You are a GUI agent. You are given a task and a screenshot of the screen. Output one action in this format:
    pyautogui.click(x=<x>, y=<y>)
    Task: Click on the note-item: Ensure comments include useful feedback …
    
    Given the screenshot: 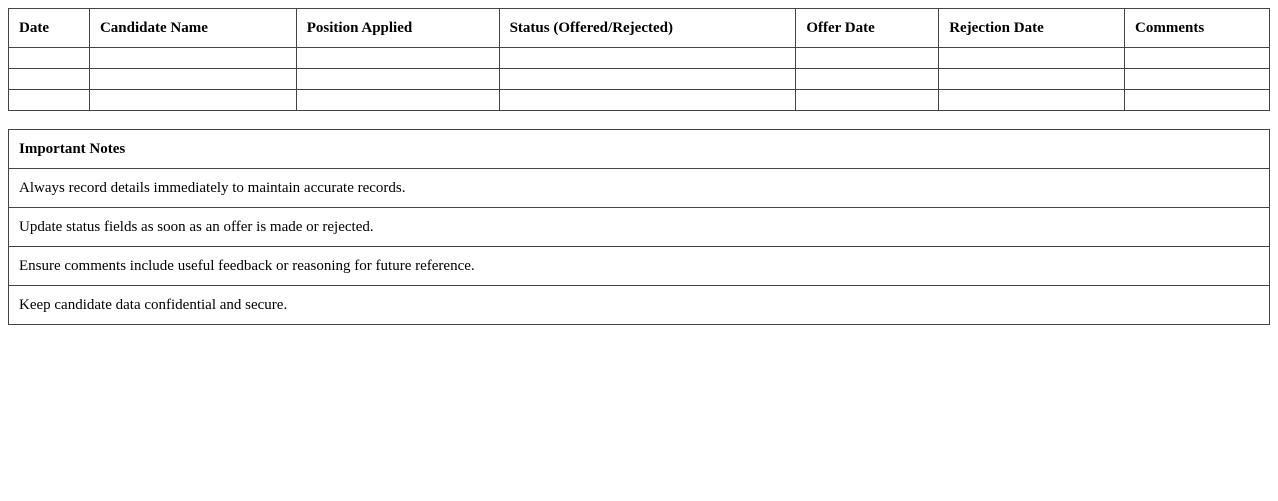 What is the action you would take?
    pyautogui.click(x=639, y=266)
    